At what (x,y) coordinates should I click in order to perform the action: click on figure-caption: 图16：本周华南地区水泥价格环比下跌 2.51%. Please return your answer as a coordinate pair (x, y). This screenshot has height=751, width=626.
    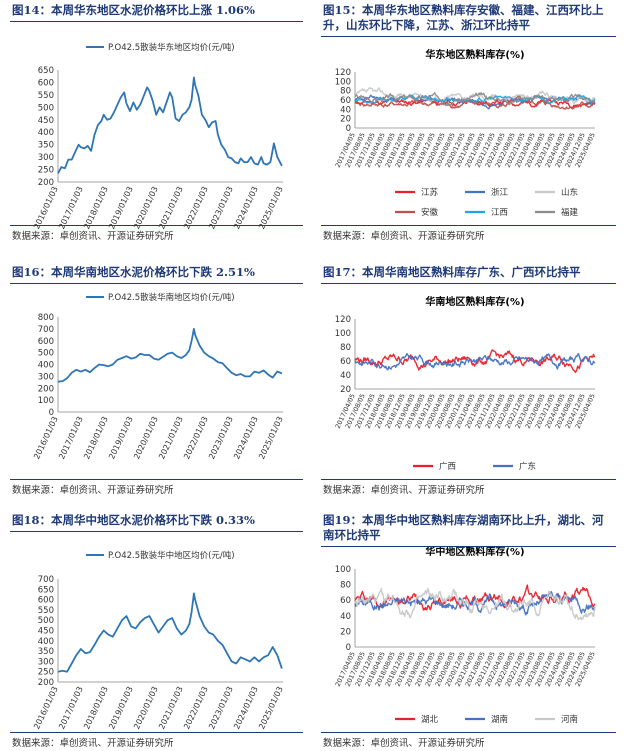
    Looking at the image, I should click on (133, 272).